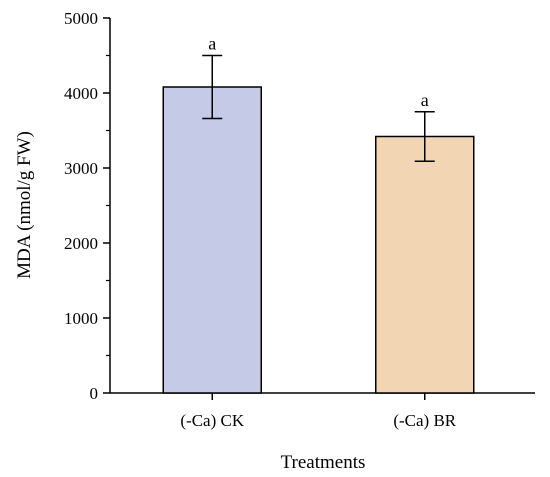 Image resolution: width=550 pixels, height=477 pixels. What do you see at coordinates (318, 72) in the screenshot?
I see `significance-labels: aa` at bounding box center [318, 72].